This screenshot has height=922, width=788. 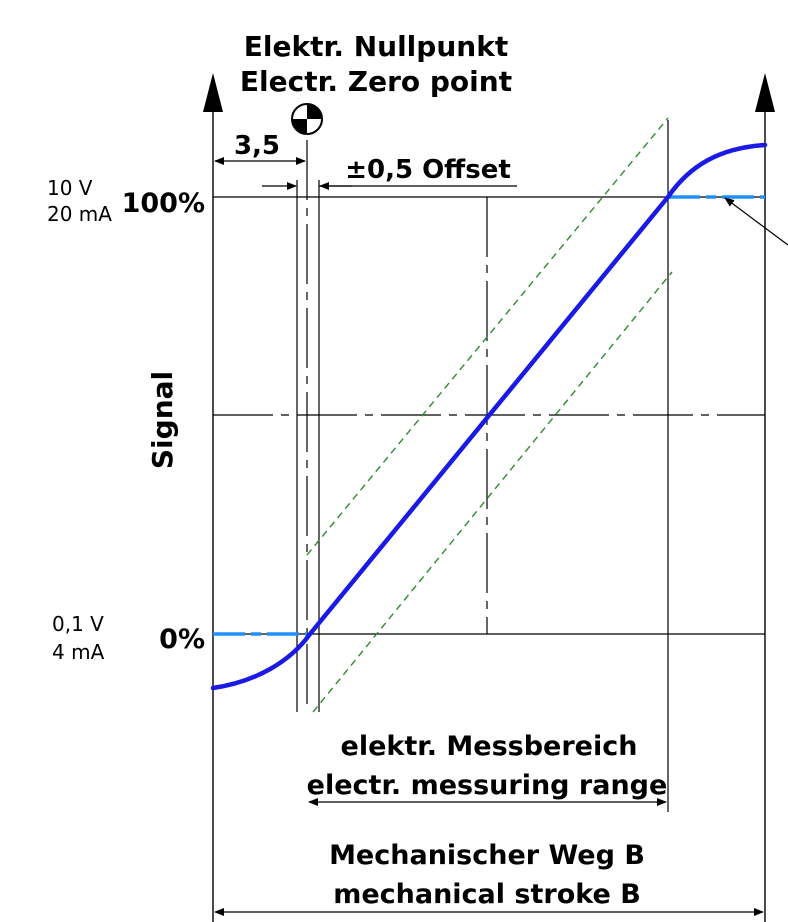 What do you see at coordinates (487, 894) in the screenshot?
I see `mechanical-stroke-label-en: mechanical stroke B` at bounding box center [487, 894].